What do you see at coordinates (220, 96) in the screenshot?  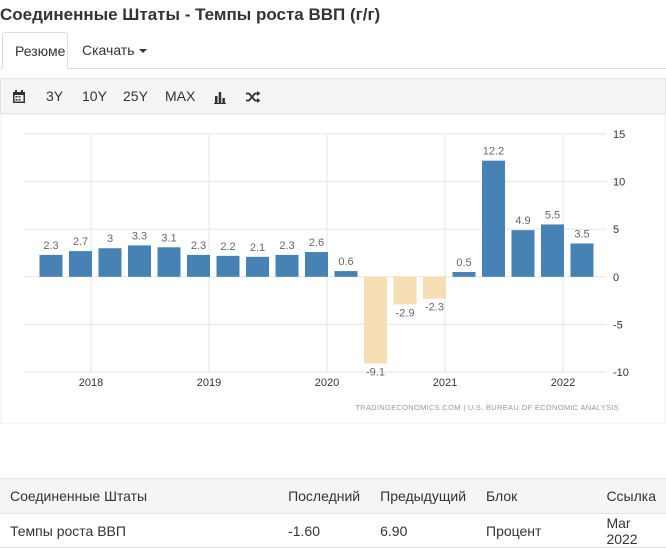 I see `bar-chart-icon` at bounding box center [220, 96].